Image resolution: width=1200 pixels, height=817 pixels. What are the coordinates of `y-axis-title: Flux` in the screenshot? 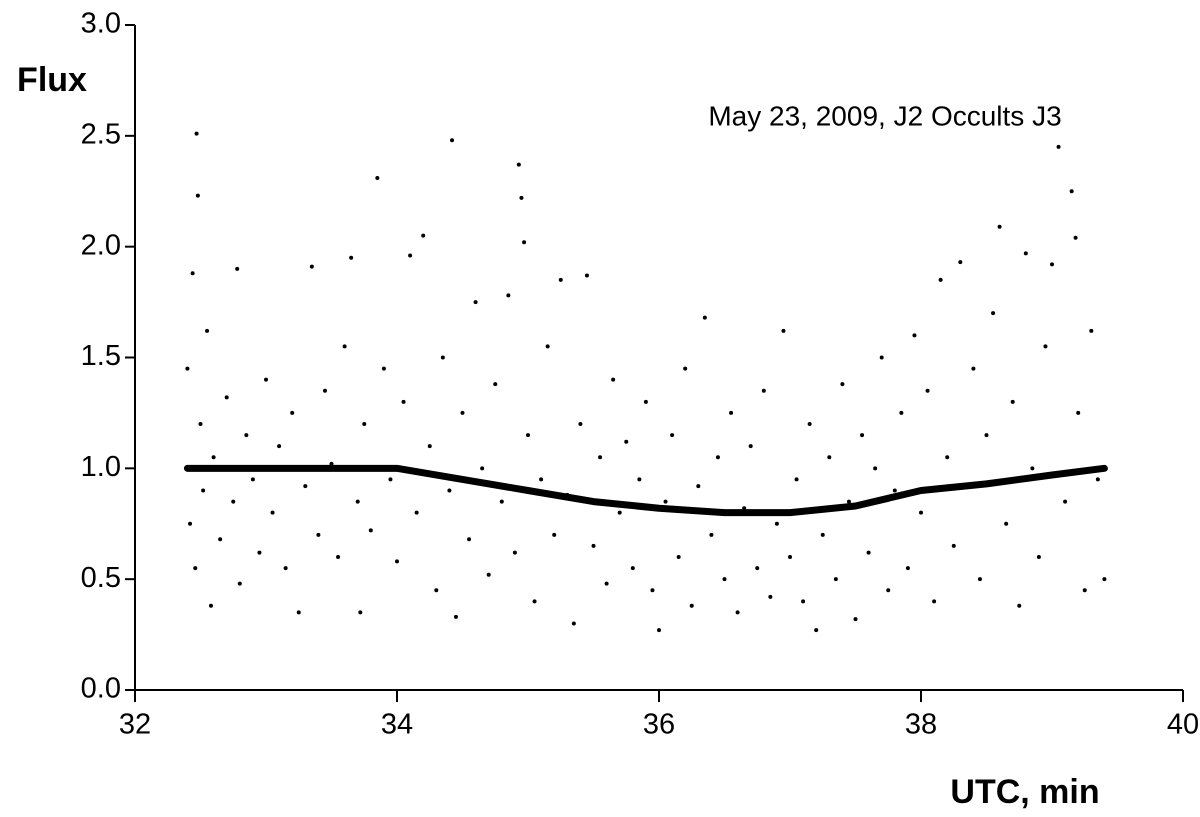 It's located at (52, 80).